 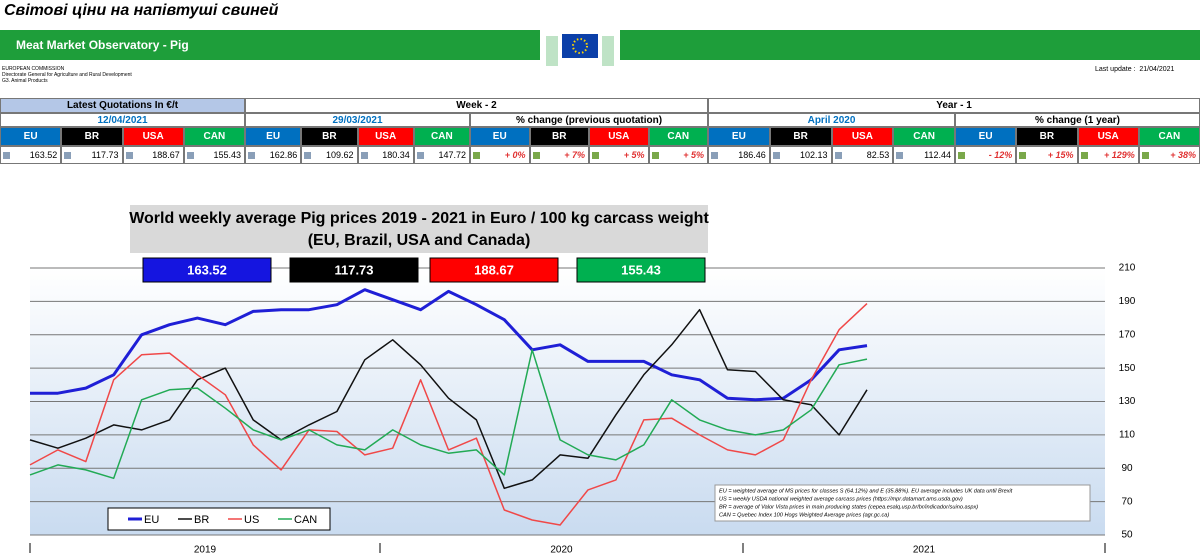 What do you see at coordinates (141, 10) in the screenshot?
I see `page-title: Світові ціни на напівтуші свиней` at bounding box center [141, 10].